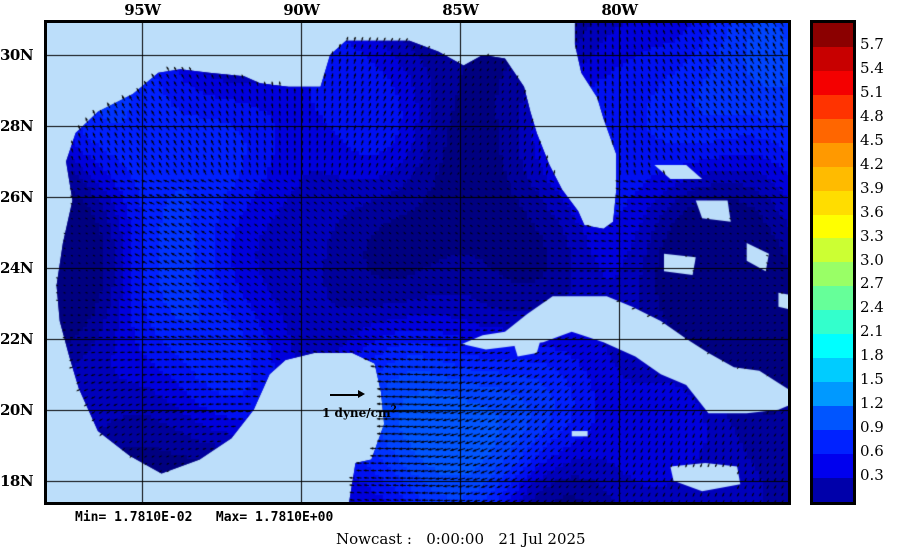 The image size is (909, 551). What do you see at coordinates (872, 211) in the screenshot?
I see `colorbar-tick-3-6: 3.6` at bounding box center [872, 211].